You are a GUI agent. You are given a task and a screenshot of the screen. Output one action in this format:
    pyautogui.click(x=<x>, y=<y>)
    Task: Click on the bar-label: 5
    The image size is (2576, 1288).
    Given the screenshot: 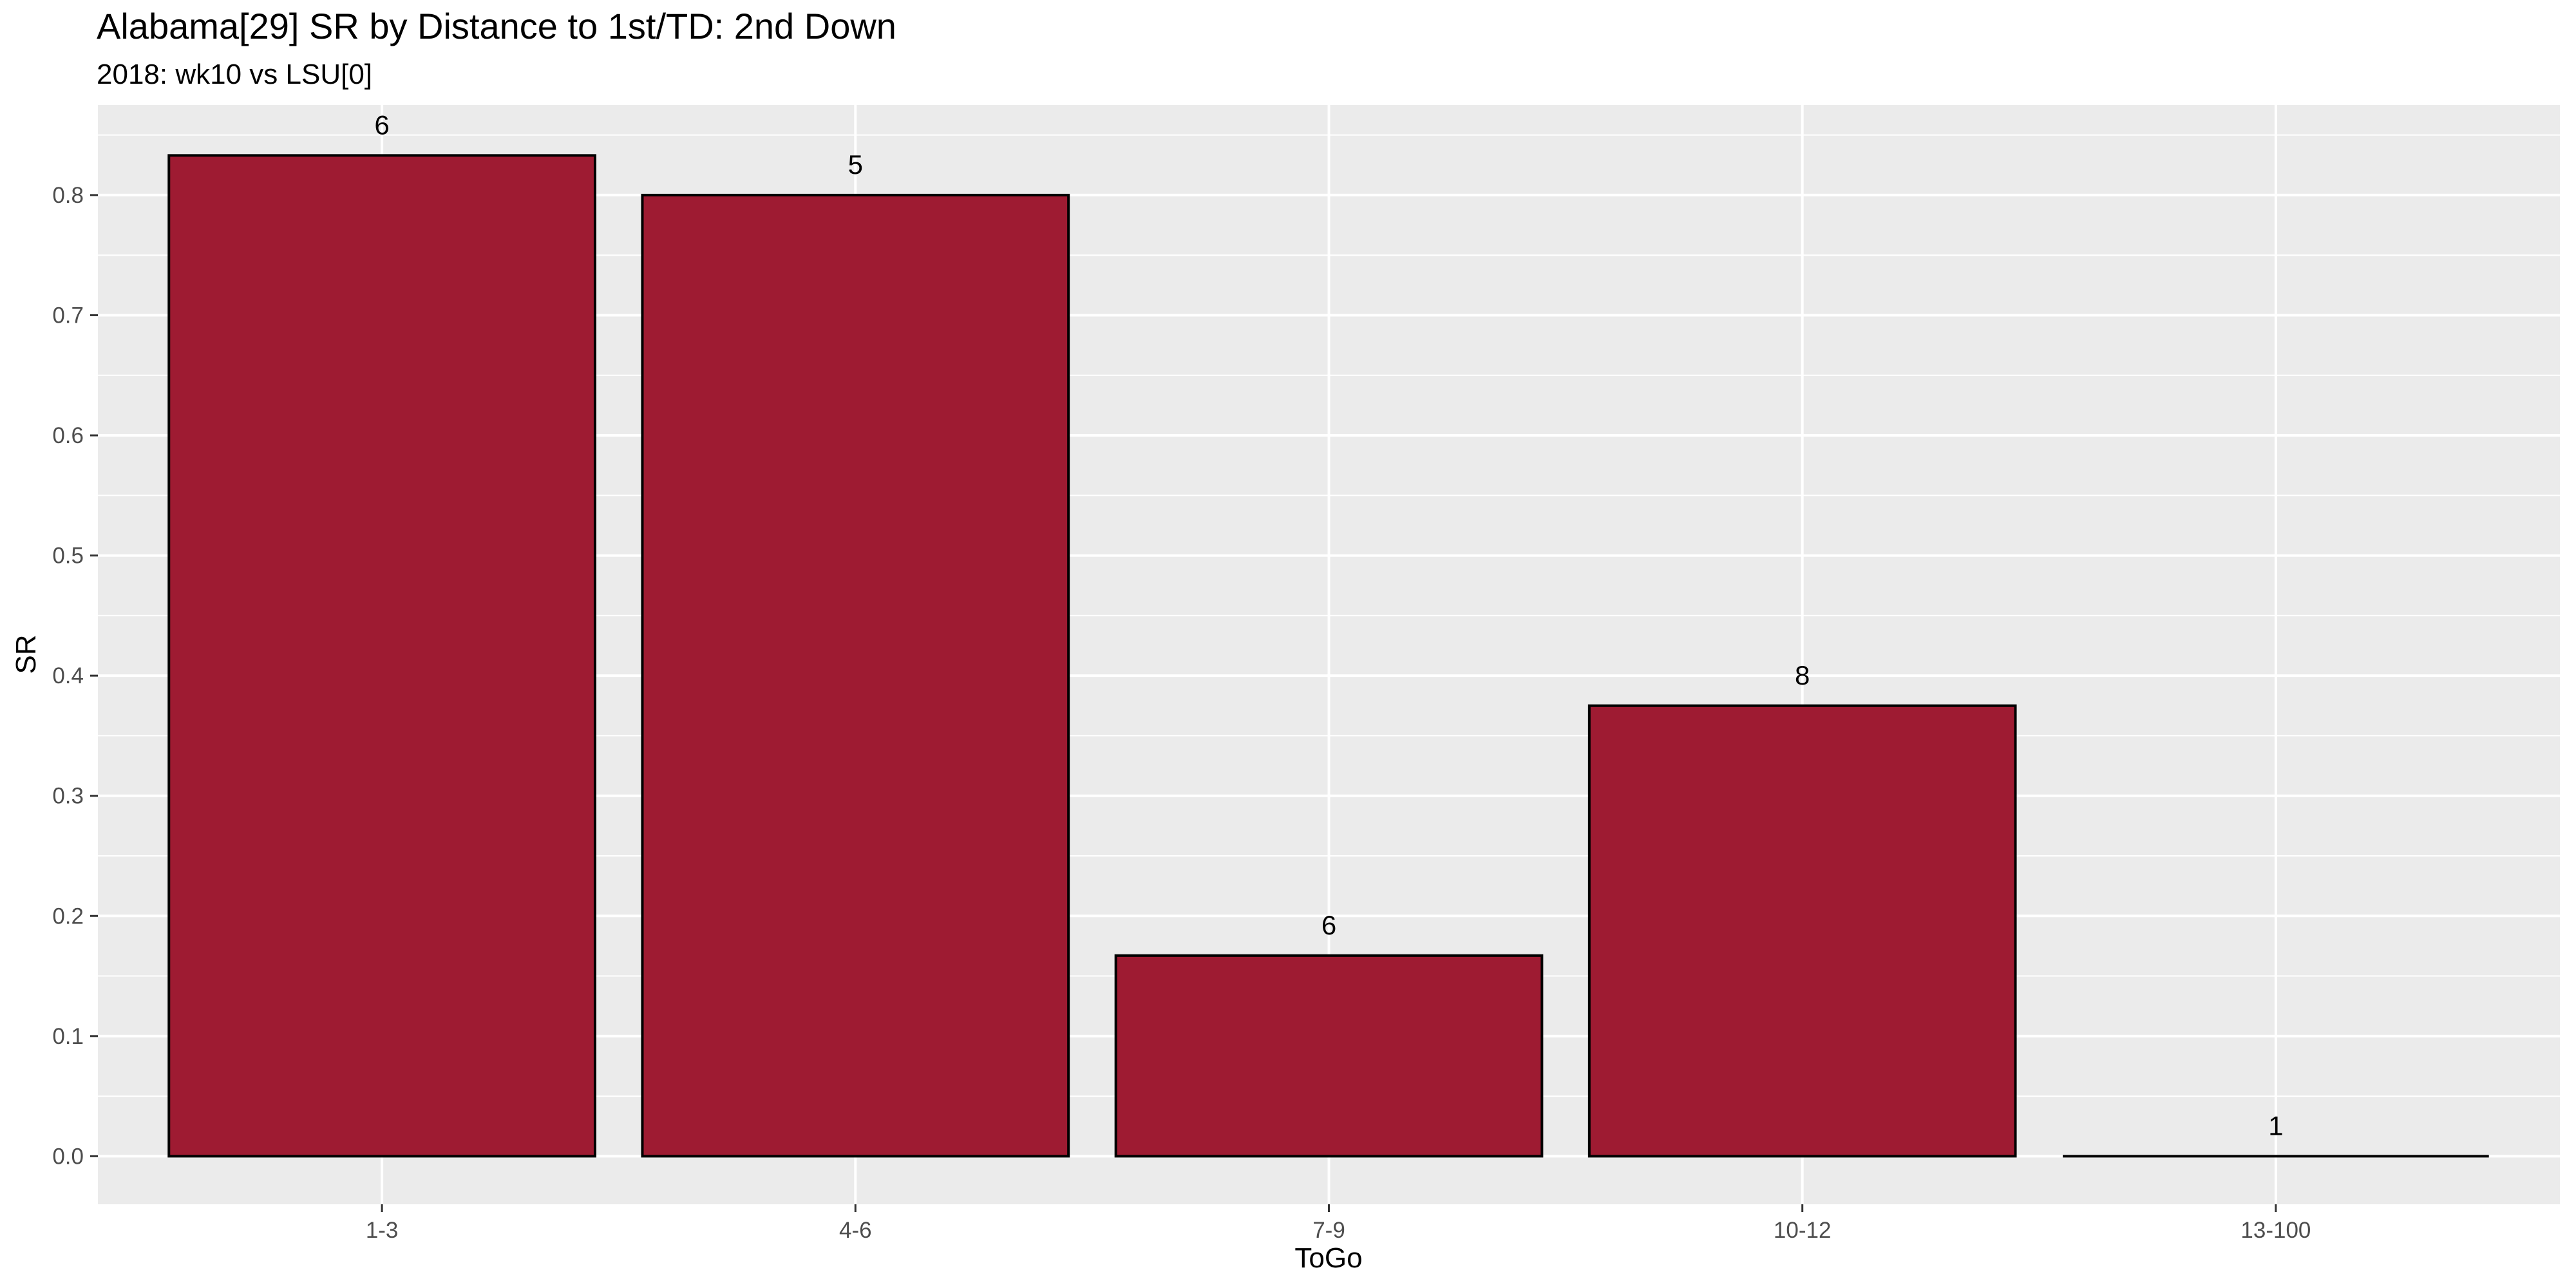 What is the action you would take?
    pyautogui.click(x=855, y=164)
    